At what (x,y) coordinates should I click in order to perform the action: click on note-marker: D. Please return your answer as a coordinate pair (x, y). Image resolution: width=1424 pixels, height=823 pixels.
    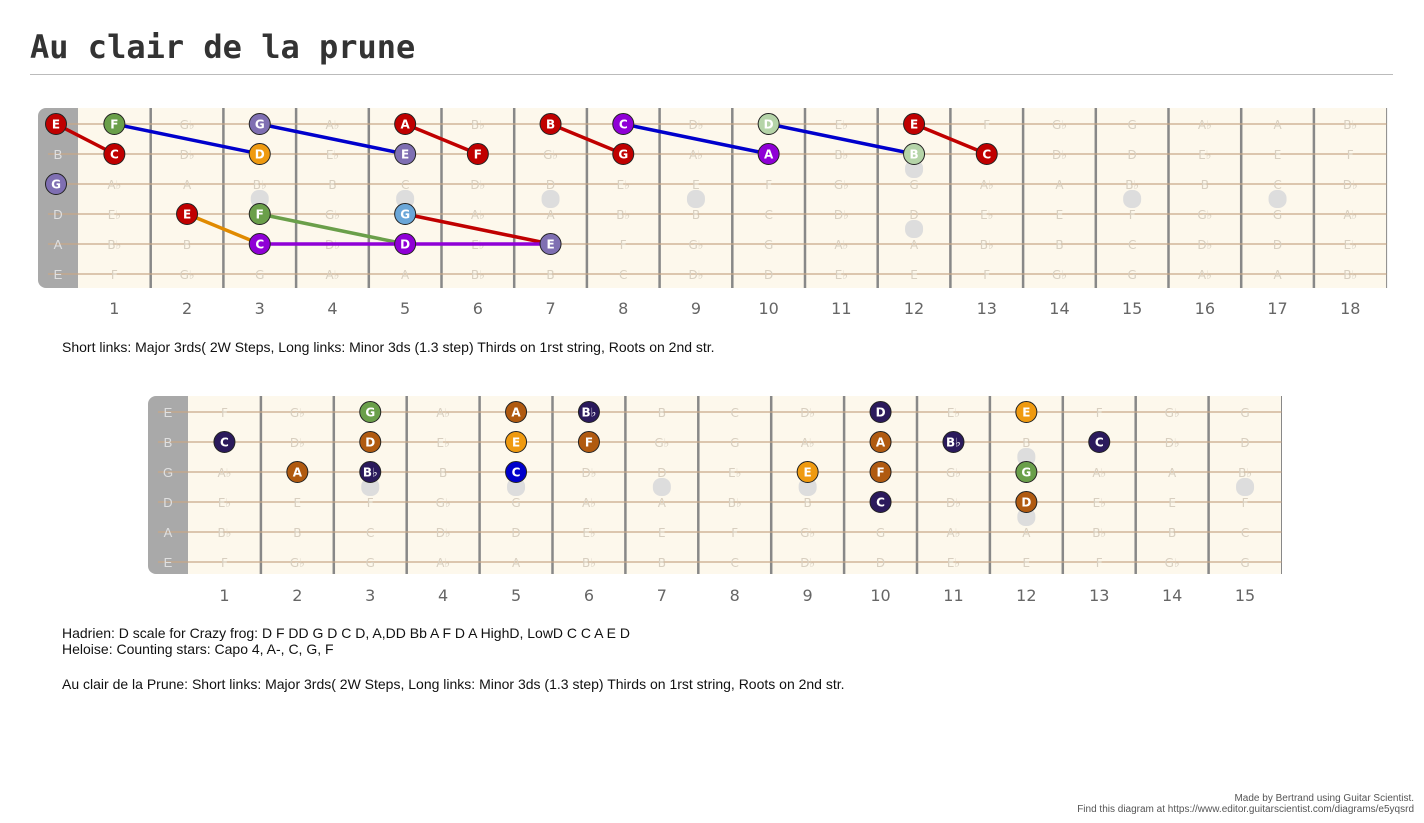
    Looking at the image, I should click on (768, 124).